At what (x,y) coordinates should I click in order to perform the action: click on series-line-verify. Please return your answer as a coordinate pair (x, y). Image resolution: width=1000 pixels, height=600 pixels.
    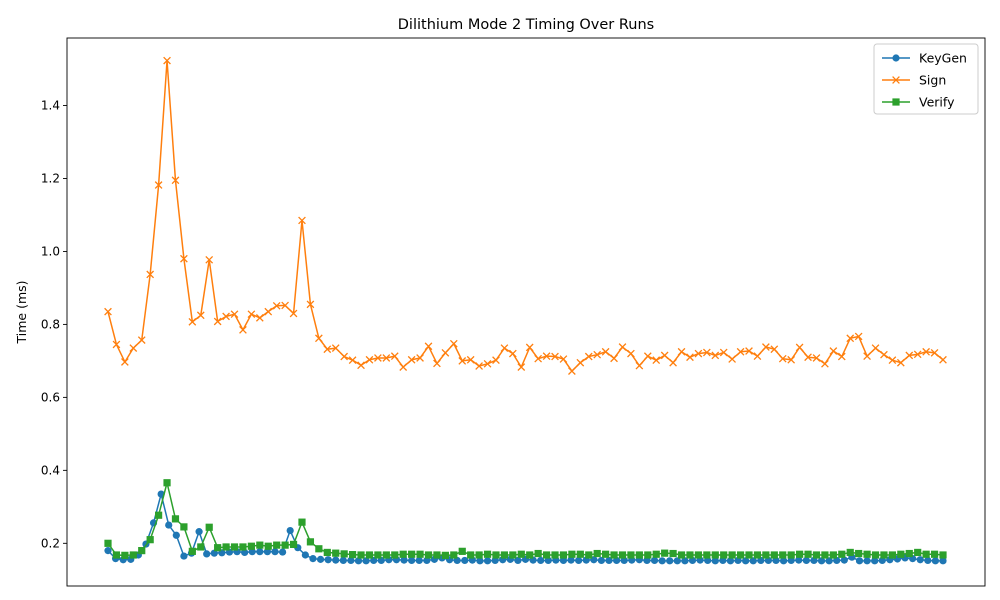
    Looking at the image, I should click on (525, 519).